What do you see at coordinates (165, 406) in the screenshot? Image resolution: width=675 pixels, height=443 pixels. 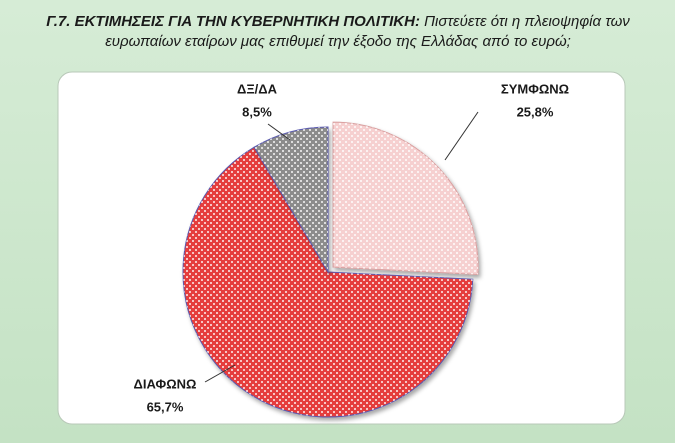 I see `slice-value: 65,7%` at bounding box center [165, 406].